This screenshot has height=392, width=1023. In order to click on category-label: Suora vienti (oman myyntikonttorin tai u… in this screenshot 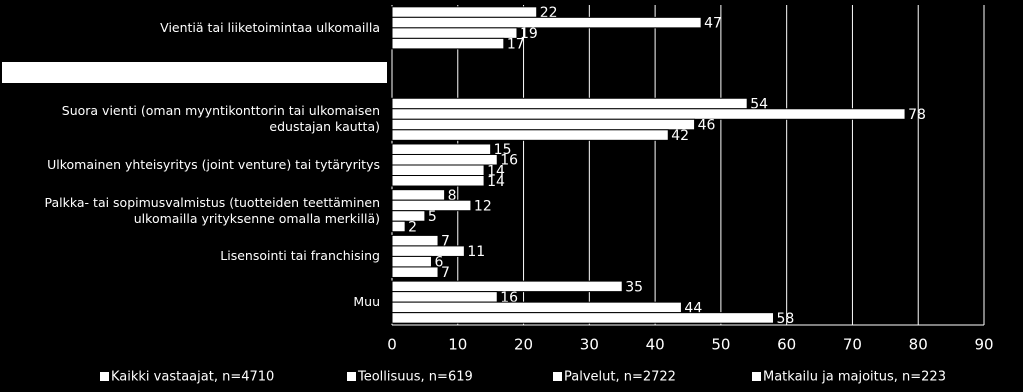, I will do `click(220, 119)`.